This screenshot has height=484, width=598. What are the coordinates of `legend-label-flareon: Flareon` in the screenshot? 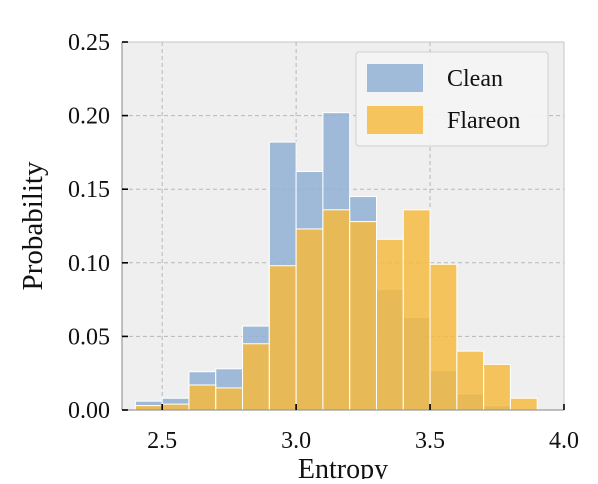 It's located at (483, 121).